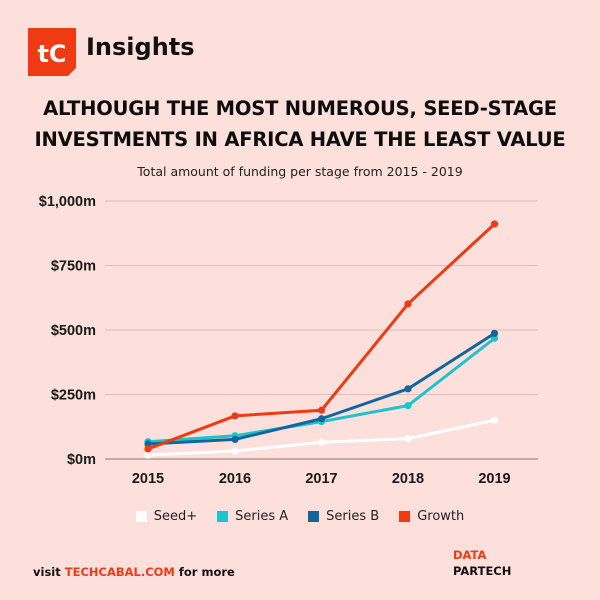 The height and width of the screenshot is (600, 600). What do you see at coordinates (408, 479) in the screenshot?
I see `x-tick-label: 2018` at bounding box center [408, 479].